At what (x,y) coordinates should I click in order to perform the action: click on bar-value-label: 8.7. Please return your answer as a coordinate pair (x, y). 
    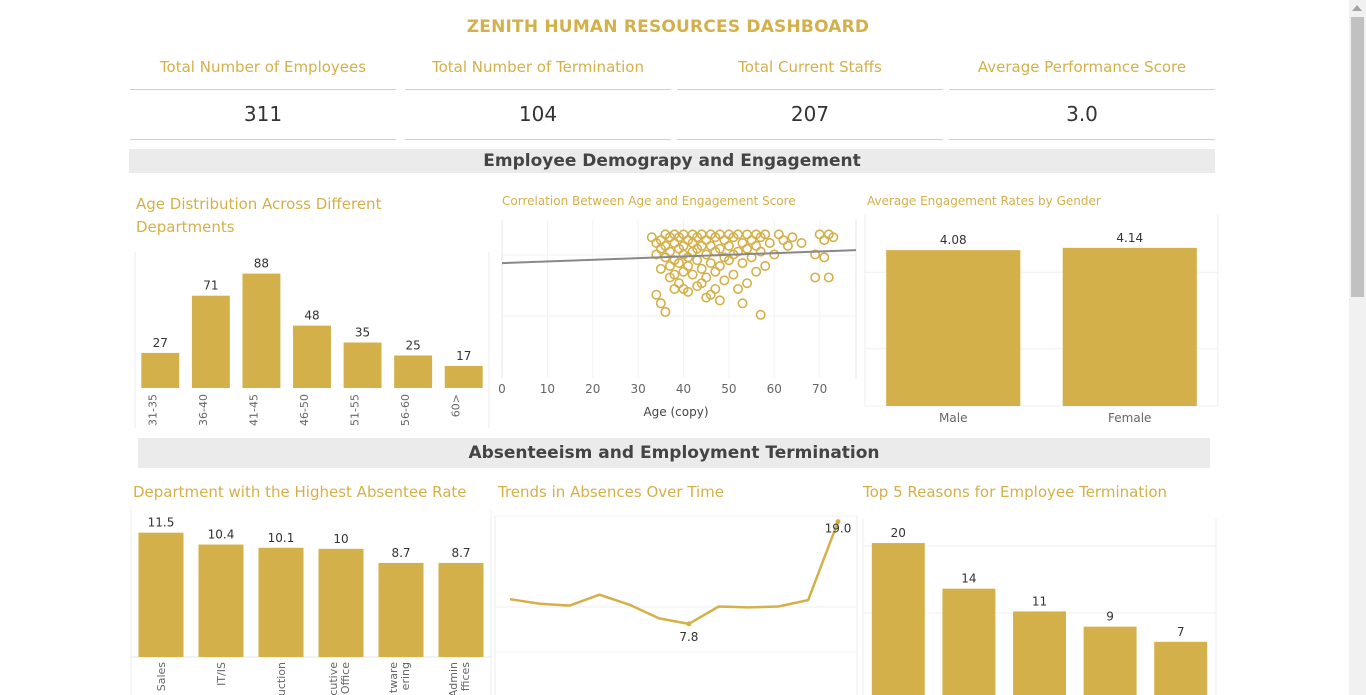
    Looking at the image, I should click on (400, 553).